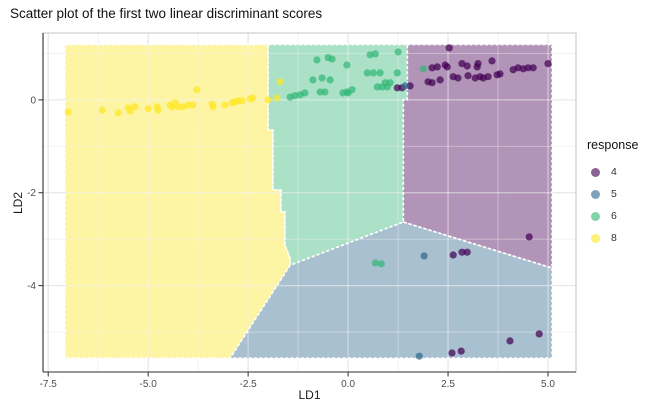 Image resolution: width=672 pixels, height=415 pixels. Describe the element at coordinates (614, 238) in the screenshot. I see `legend-key-label: 8` at that location.